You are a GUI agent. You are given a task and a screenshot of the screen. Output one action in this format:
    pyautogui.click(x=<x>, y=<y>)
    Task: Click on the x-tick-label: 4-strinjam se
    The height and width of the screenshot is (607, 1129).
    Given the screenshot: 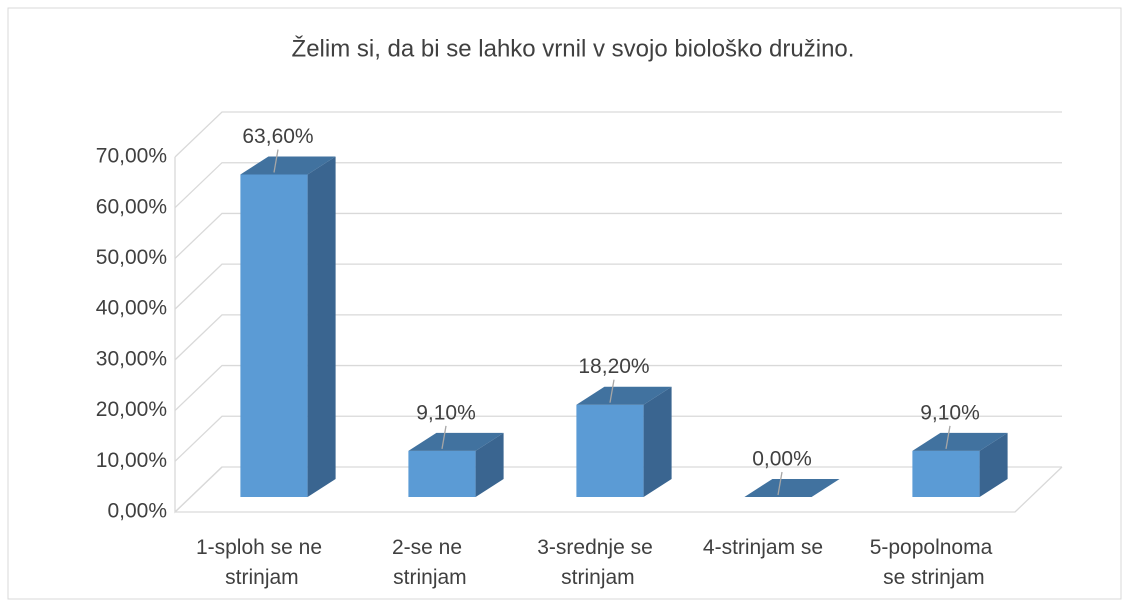 What is the action you would take?
    pyautogui.click(x=763, y=547)
    